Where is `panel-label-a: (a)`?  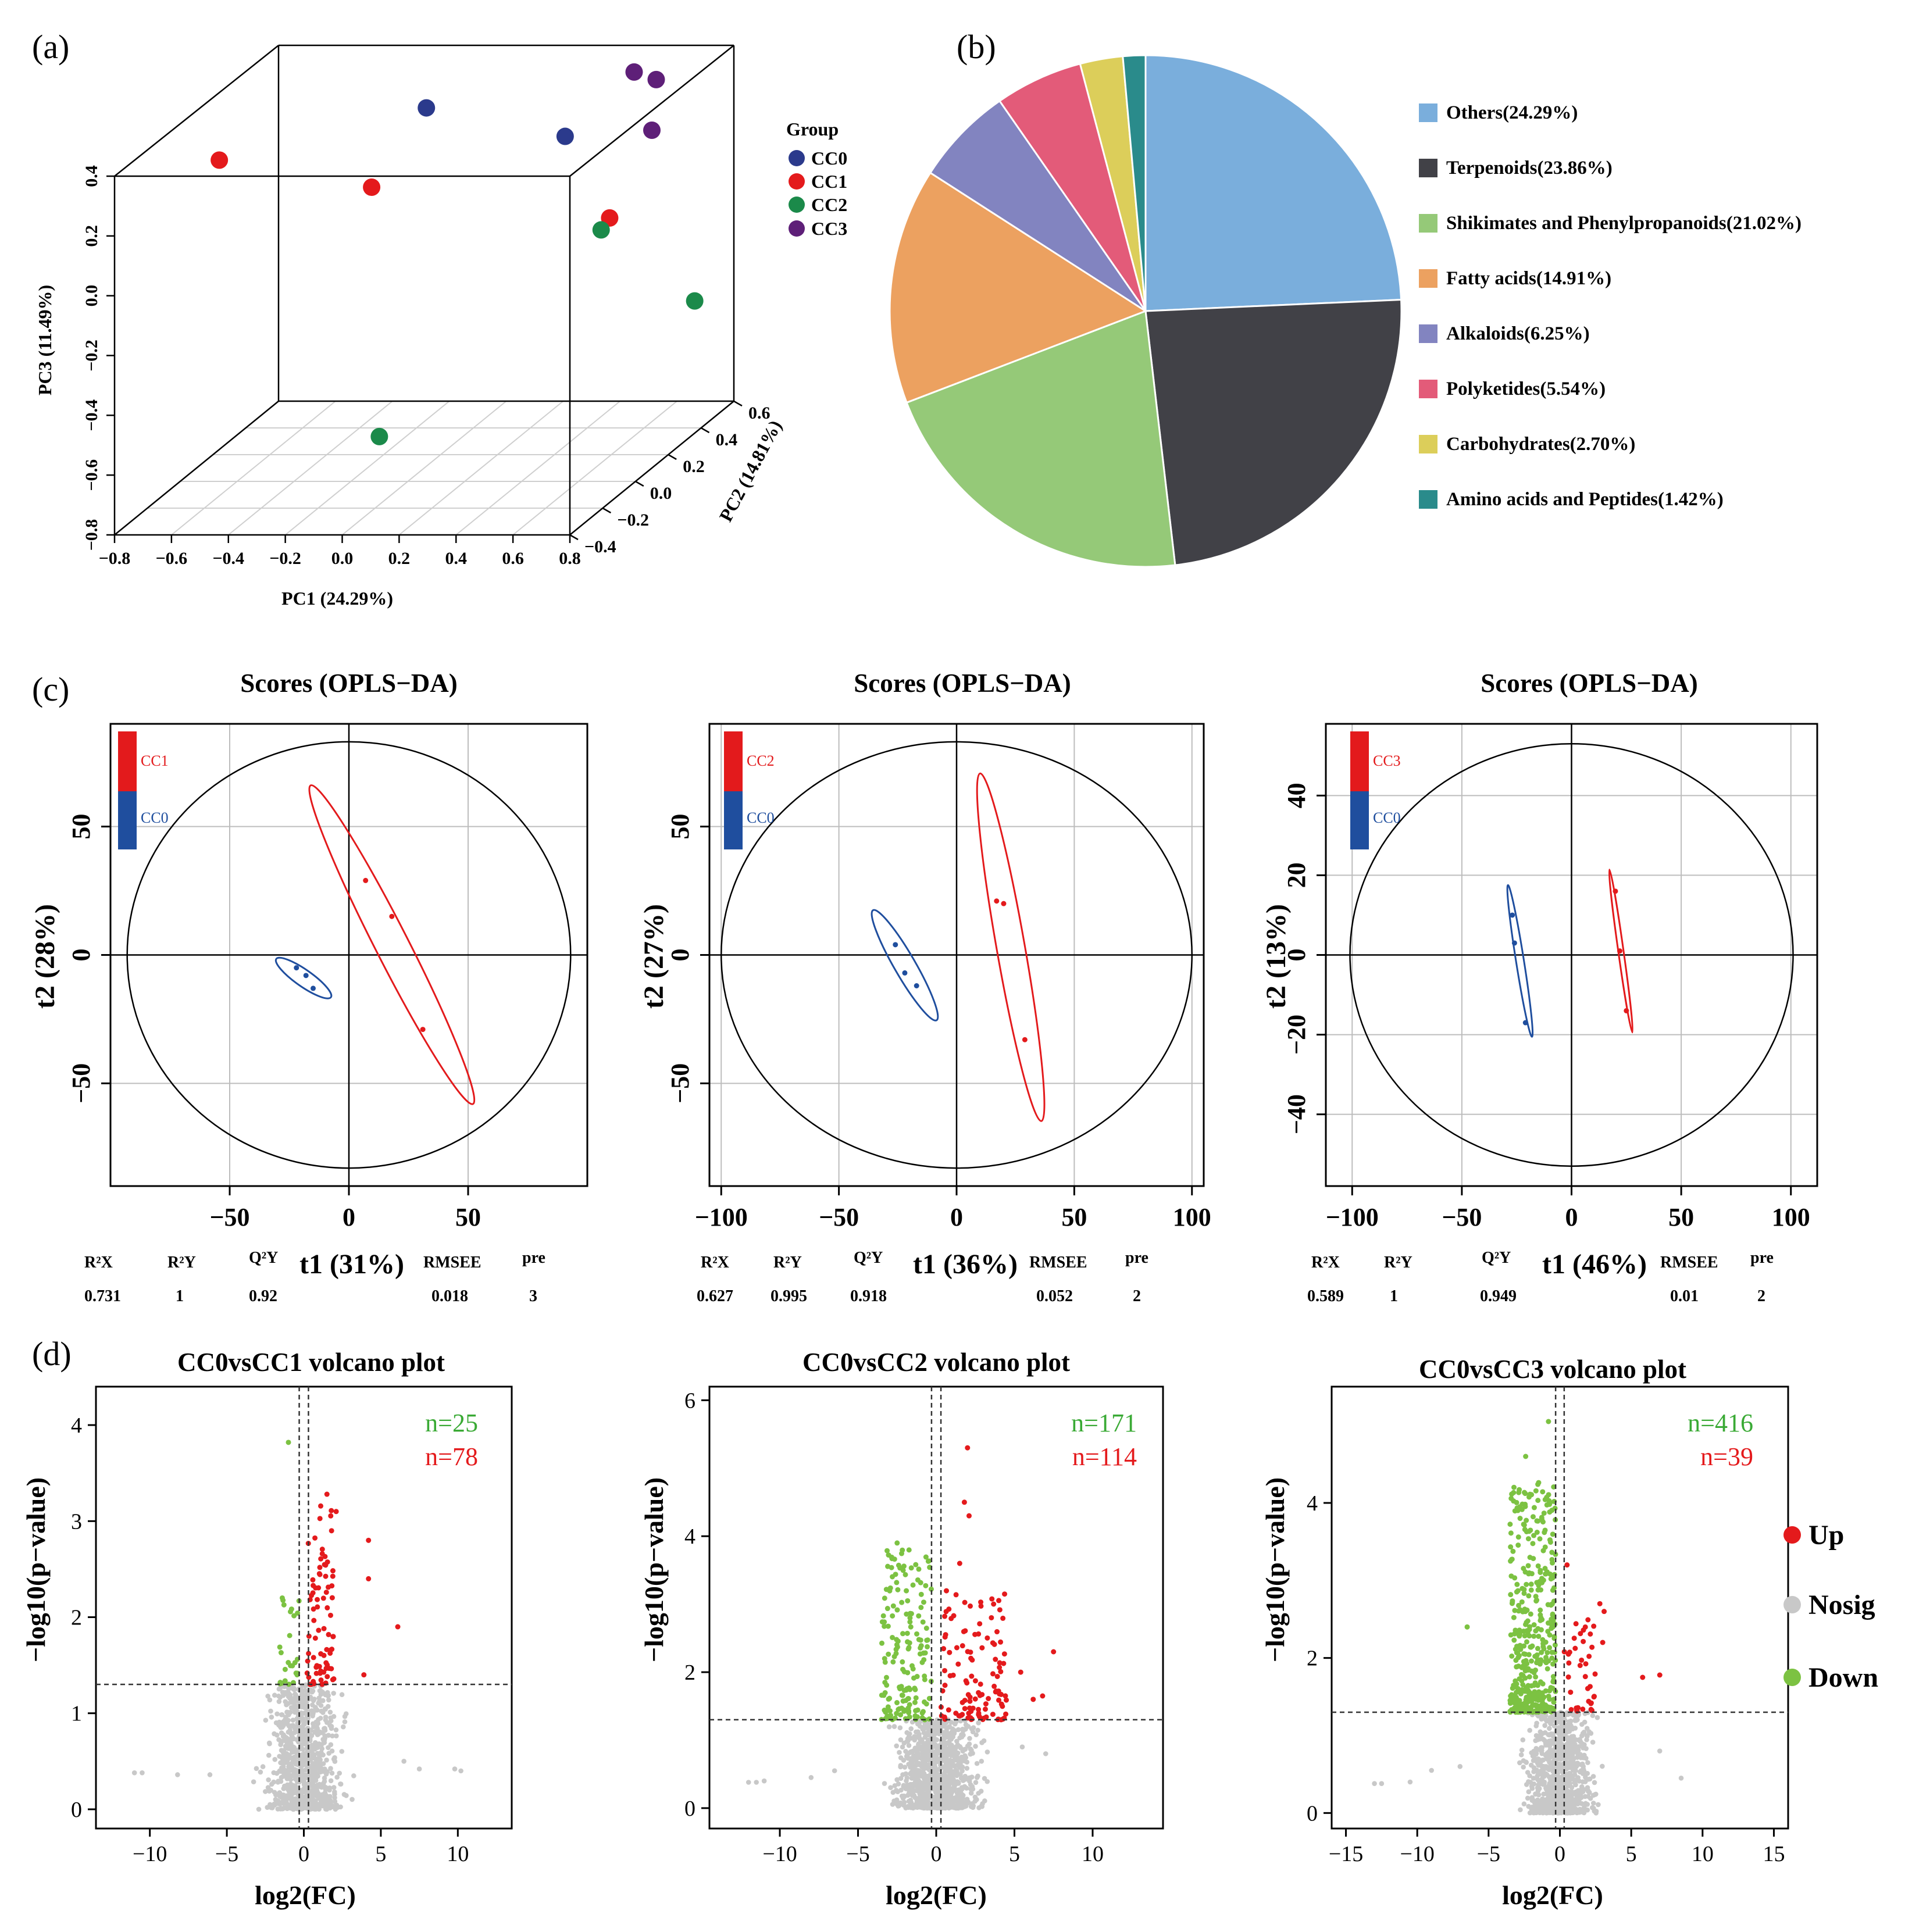 panel-label-a: (a) is located at coordinates (50, 47).